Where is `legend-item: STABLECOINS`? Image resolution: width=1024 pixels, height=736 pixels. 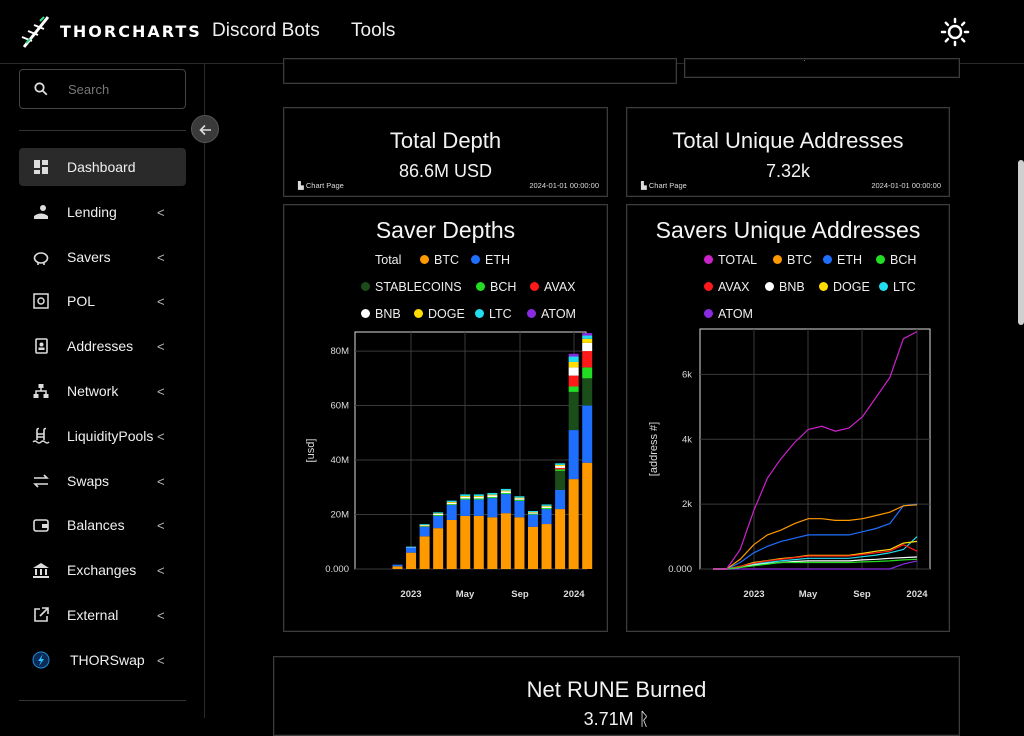
legend-item: STABLECOINS is located at coordinates (411, 287).